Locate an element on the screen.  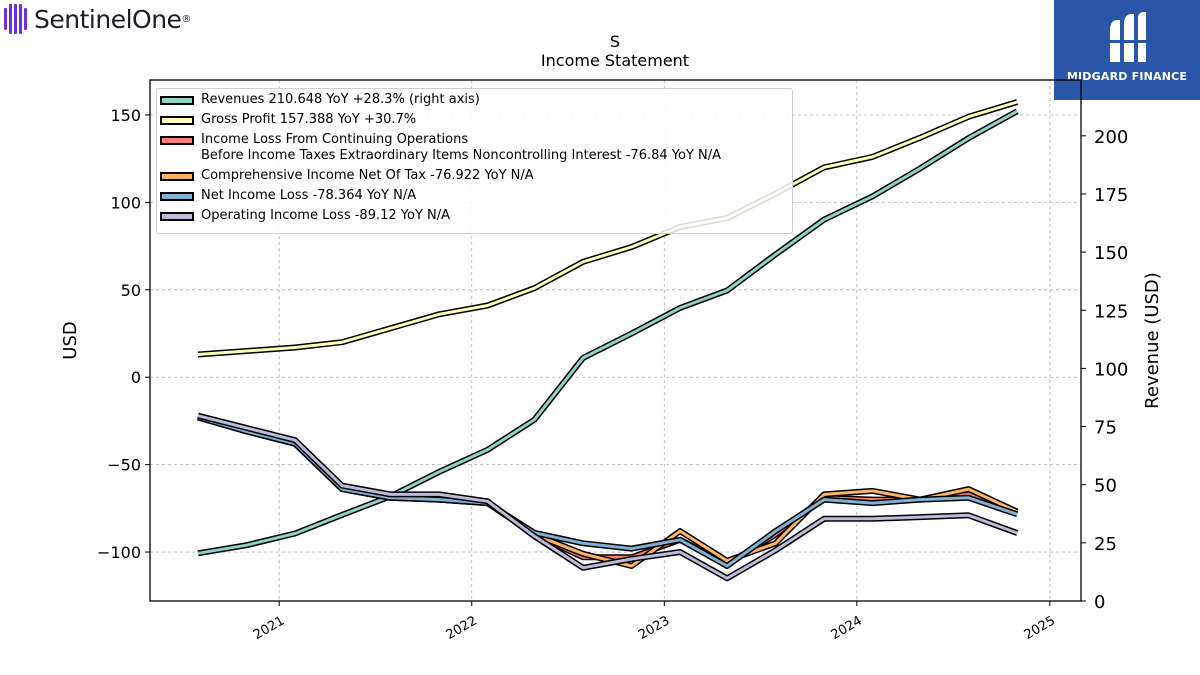
legend-label: Gross Profit 157.388 YoY +30.7% is located at coordinates (309, 119).